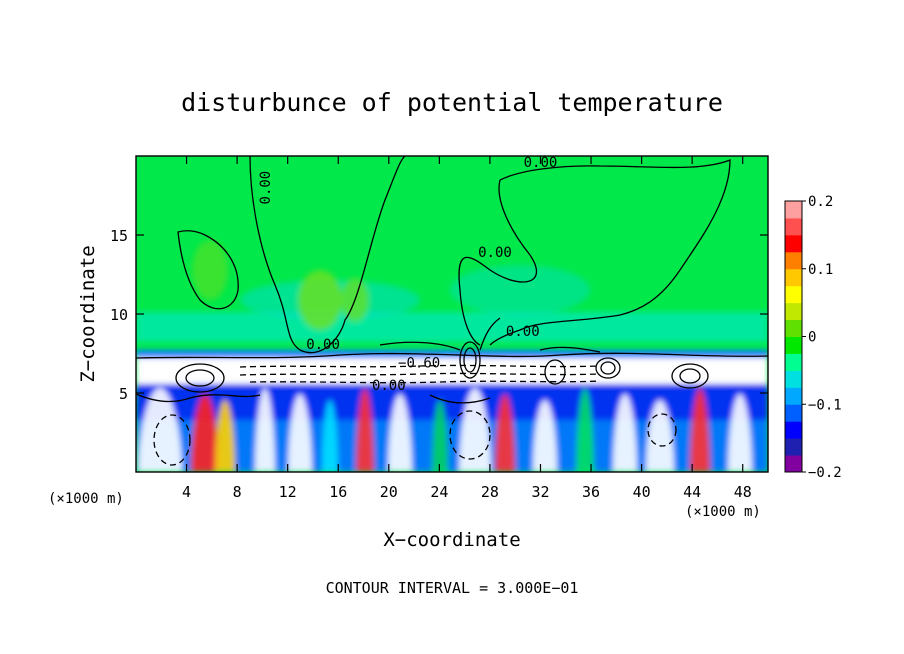 This screenshot has height=654, width=904. Describe the element at coordinates (520, 290) in the screenshot. I see `field-cyan-patch` at that location.